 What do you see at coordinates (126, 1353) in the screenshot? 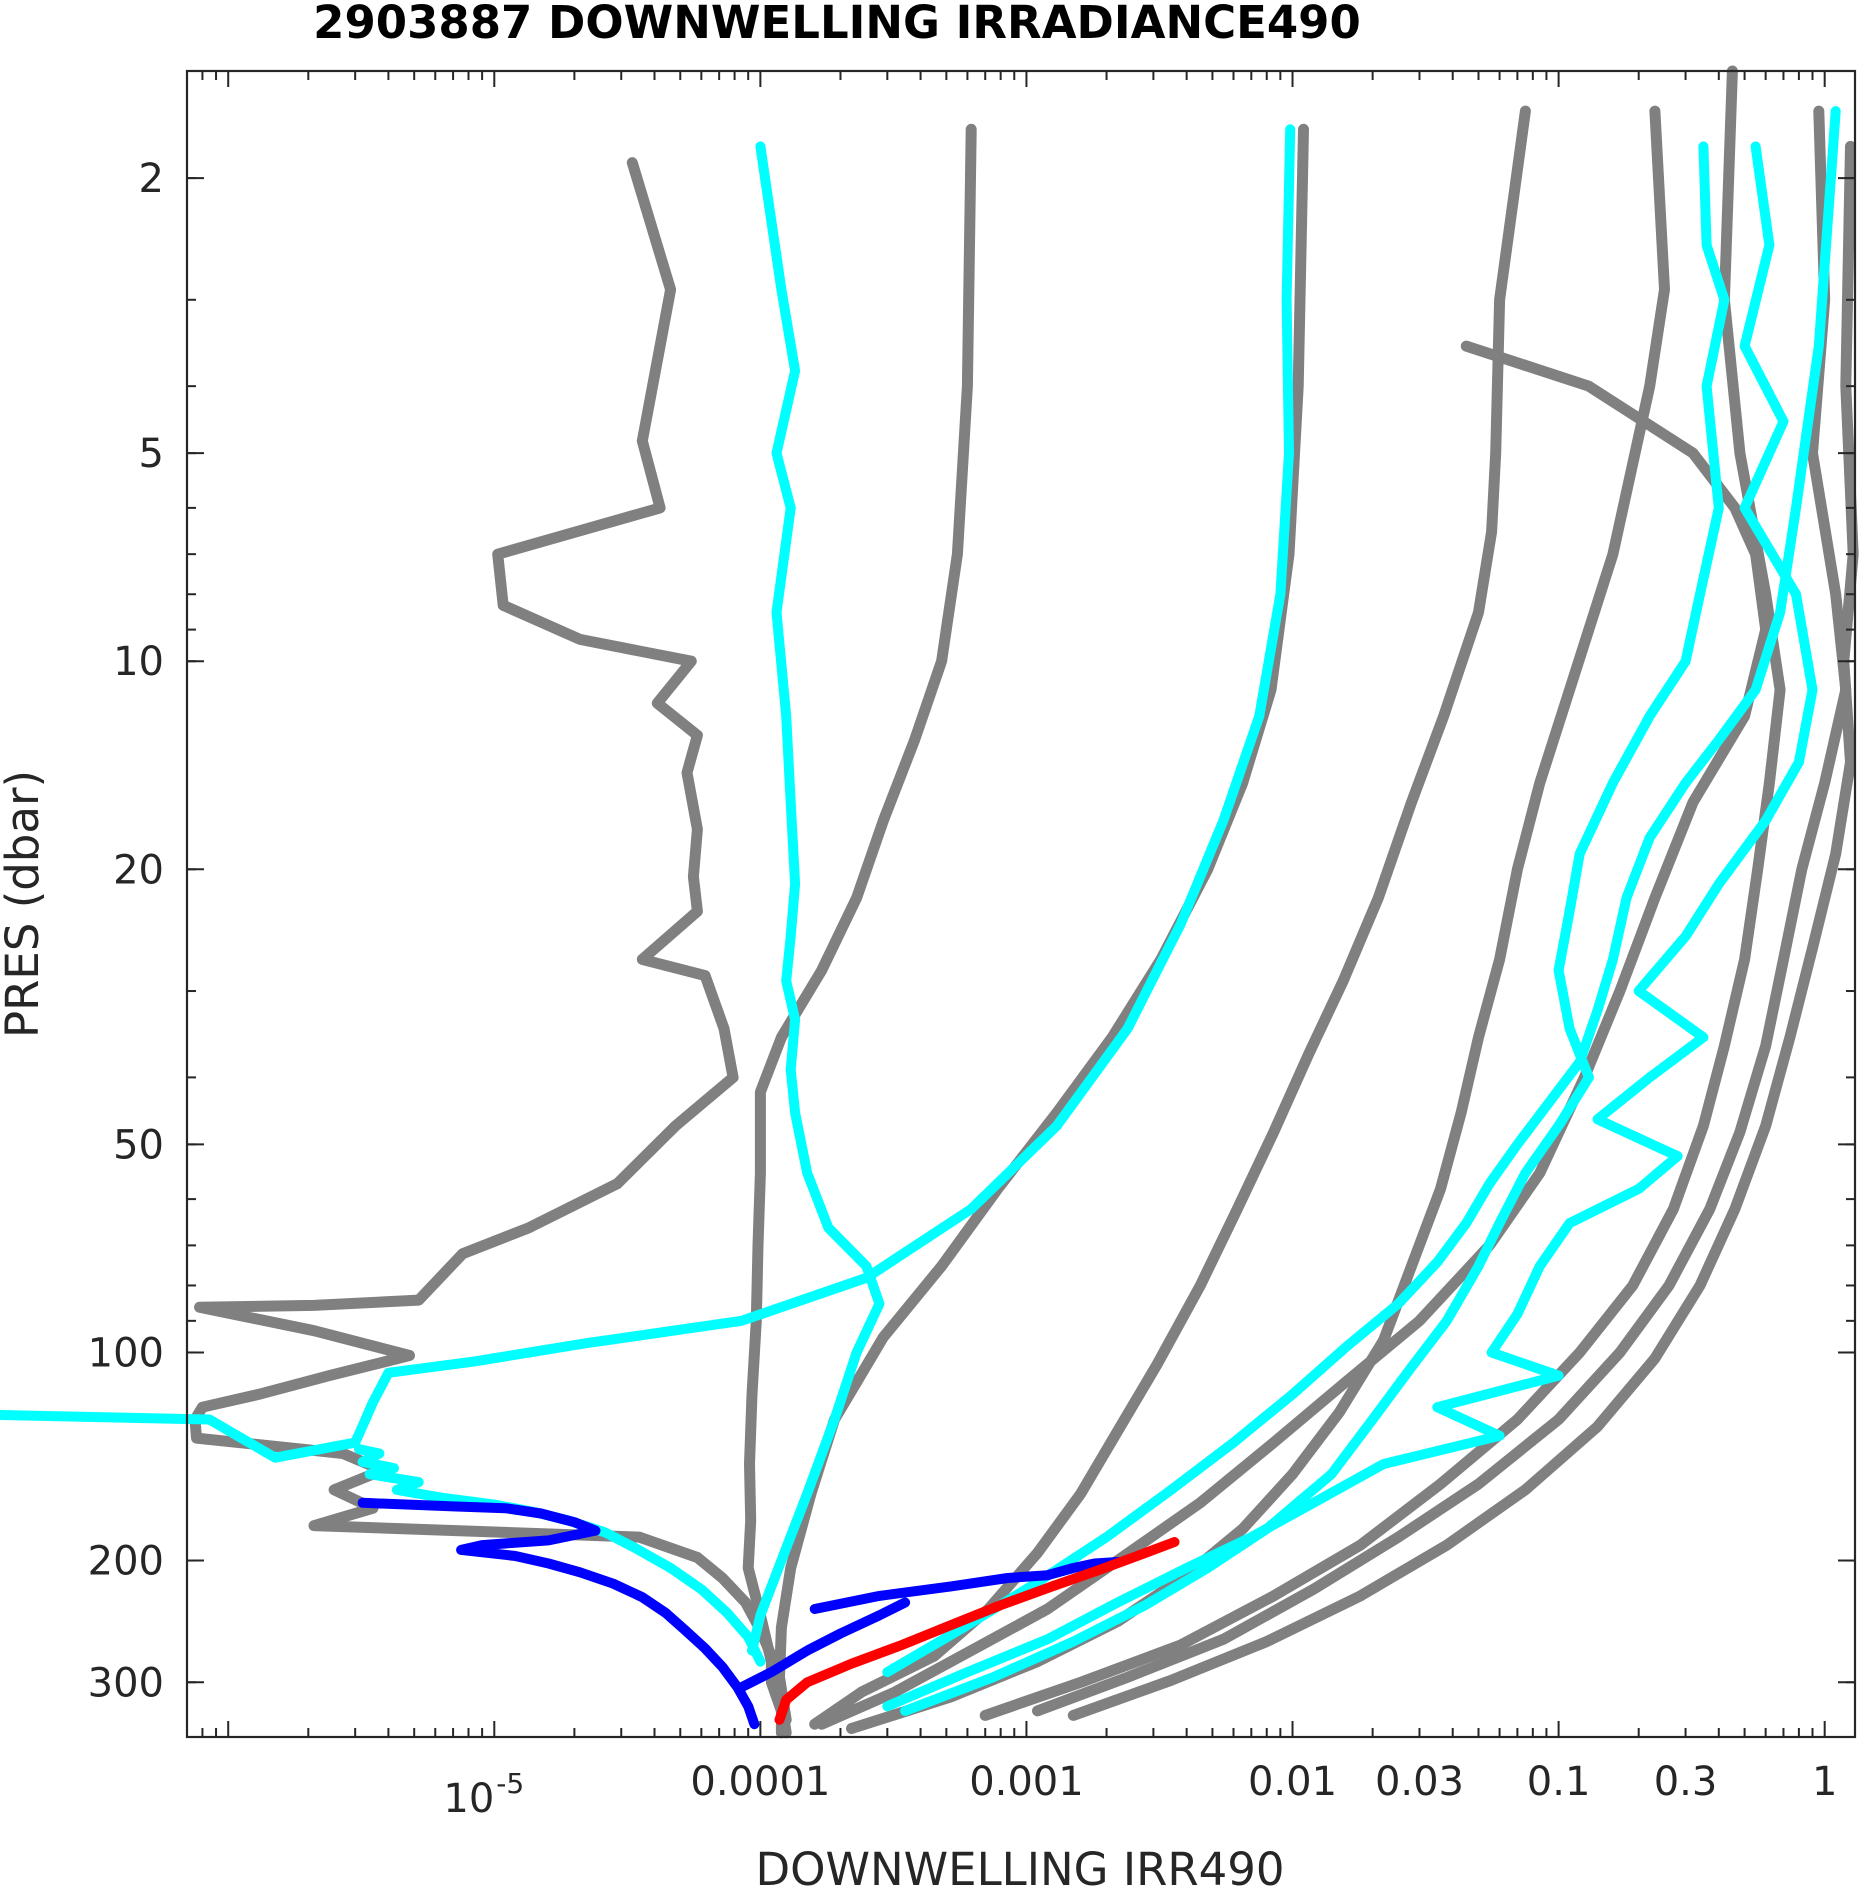
I see `y-tick-label: 100` at bounding box center [126, 1353].